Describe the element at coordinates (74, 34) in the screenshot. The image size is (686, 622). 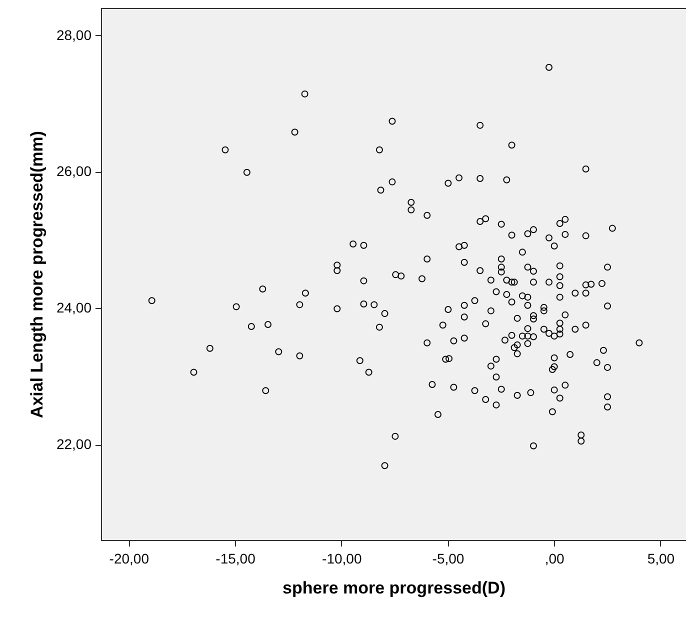
I see `y-tick-label: 28,00` at that location.